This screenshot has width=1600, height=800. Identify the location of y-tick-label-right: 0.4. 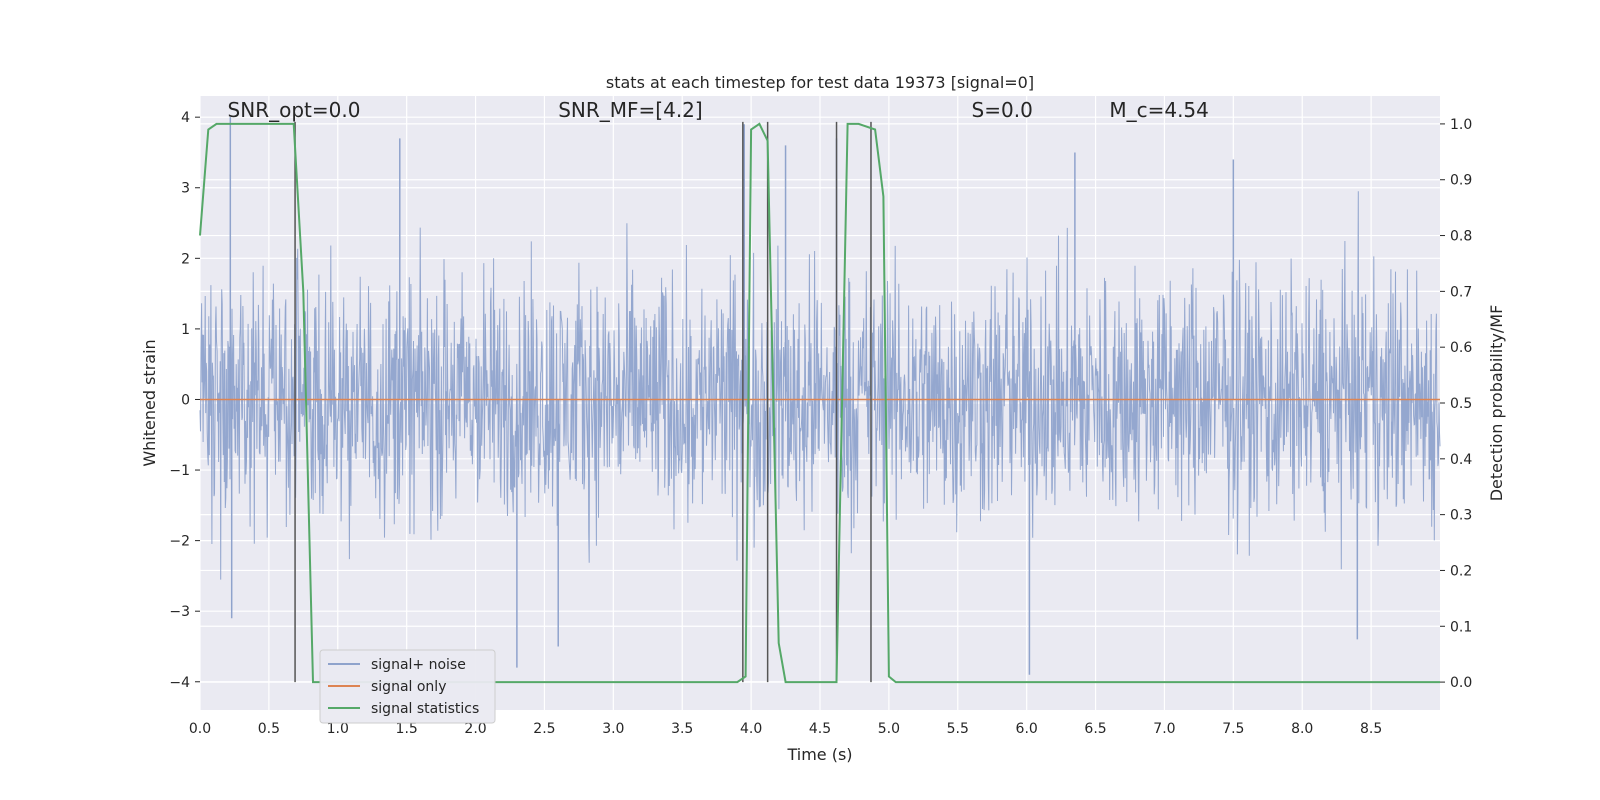
(1461, 460).